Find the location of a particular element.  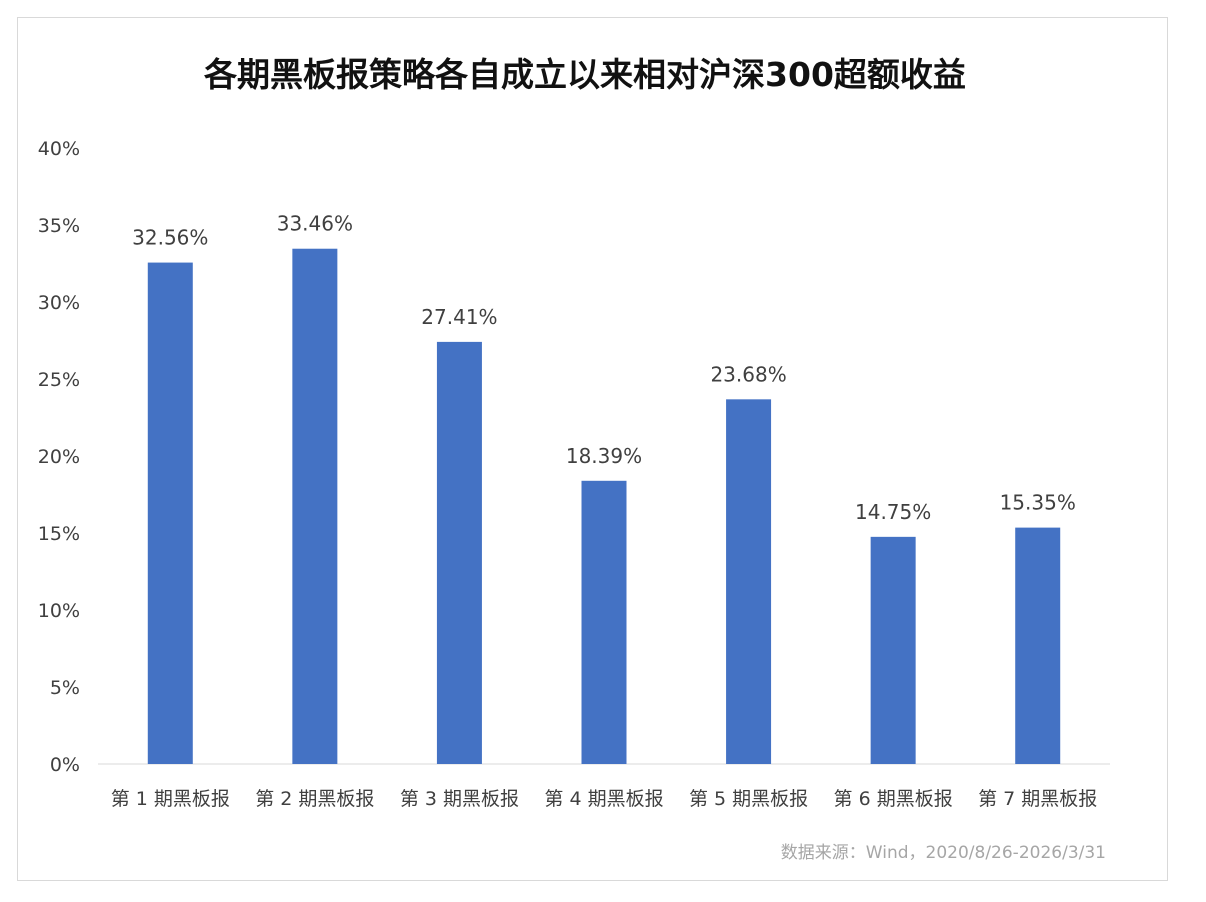

y-tick-label: 30% is located at coordinates (59, 303).